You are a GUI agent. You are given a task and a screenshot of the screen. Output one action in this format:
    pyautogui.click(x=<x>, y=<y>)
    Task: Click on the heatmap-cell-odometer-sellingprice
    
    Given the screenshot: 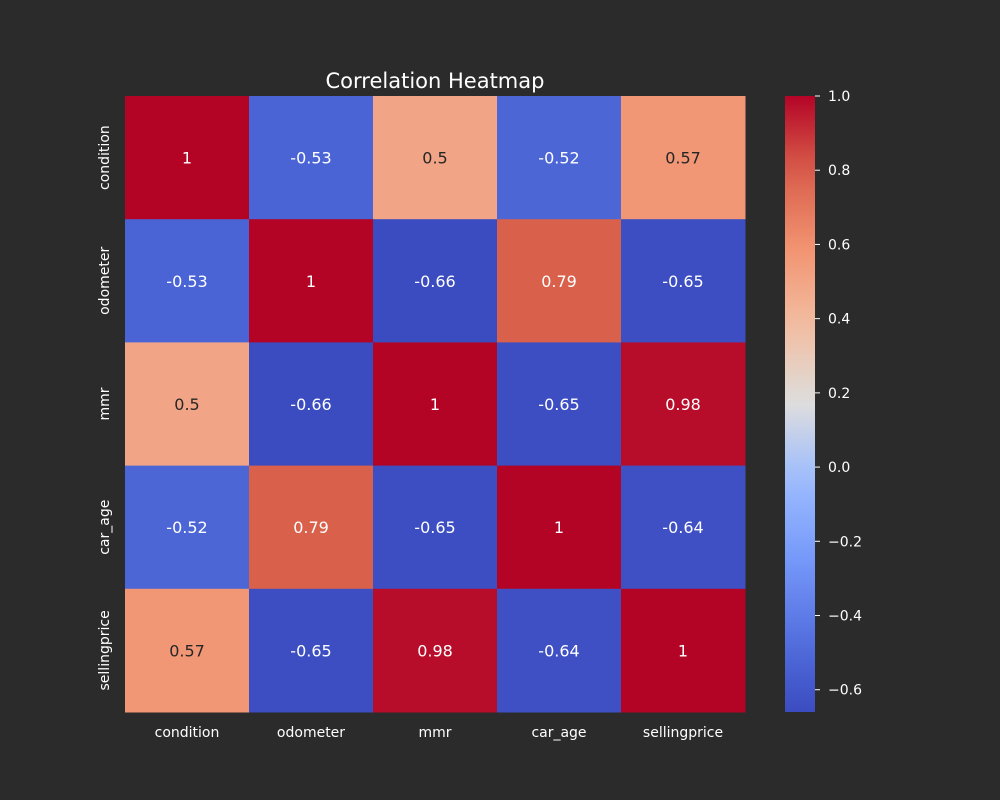 What is the action you would take?
    pyautogui.click(x=683, y=281)
    